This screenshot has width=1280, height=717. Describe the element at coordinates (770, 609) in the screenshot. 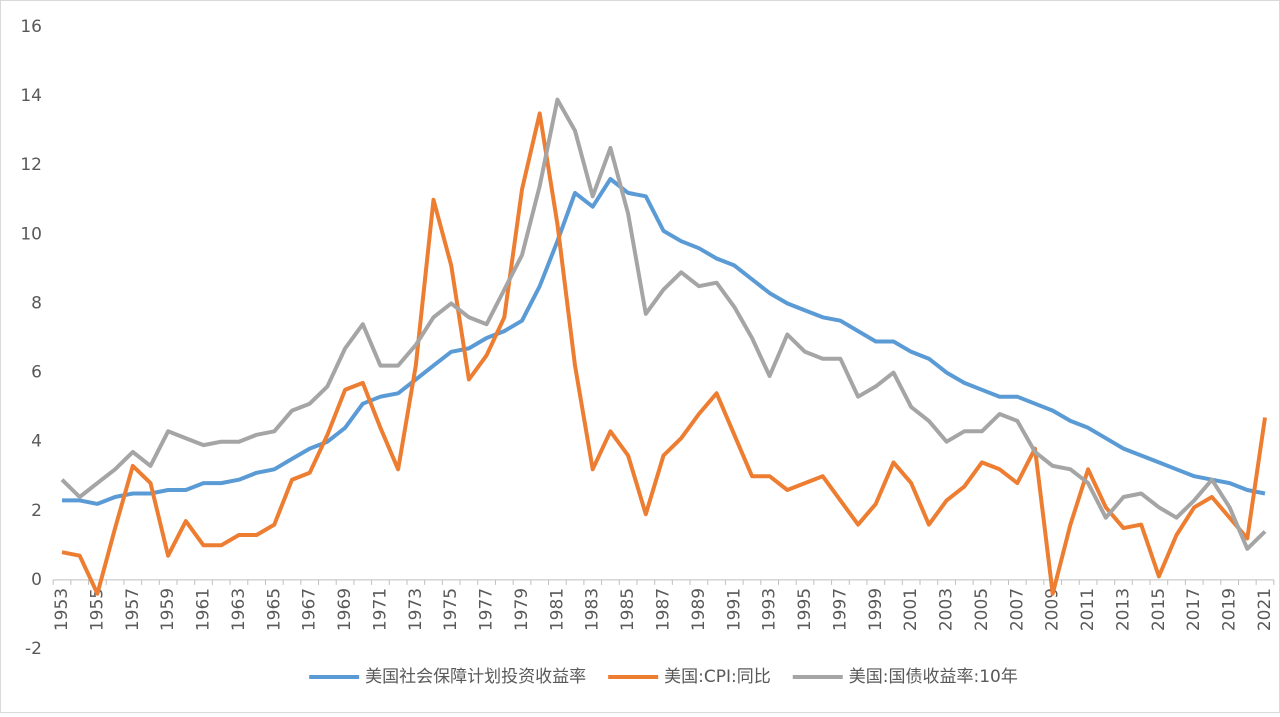

I see `x-tick-label: 1993` at that location.